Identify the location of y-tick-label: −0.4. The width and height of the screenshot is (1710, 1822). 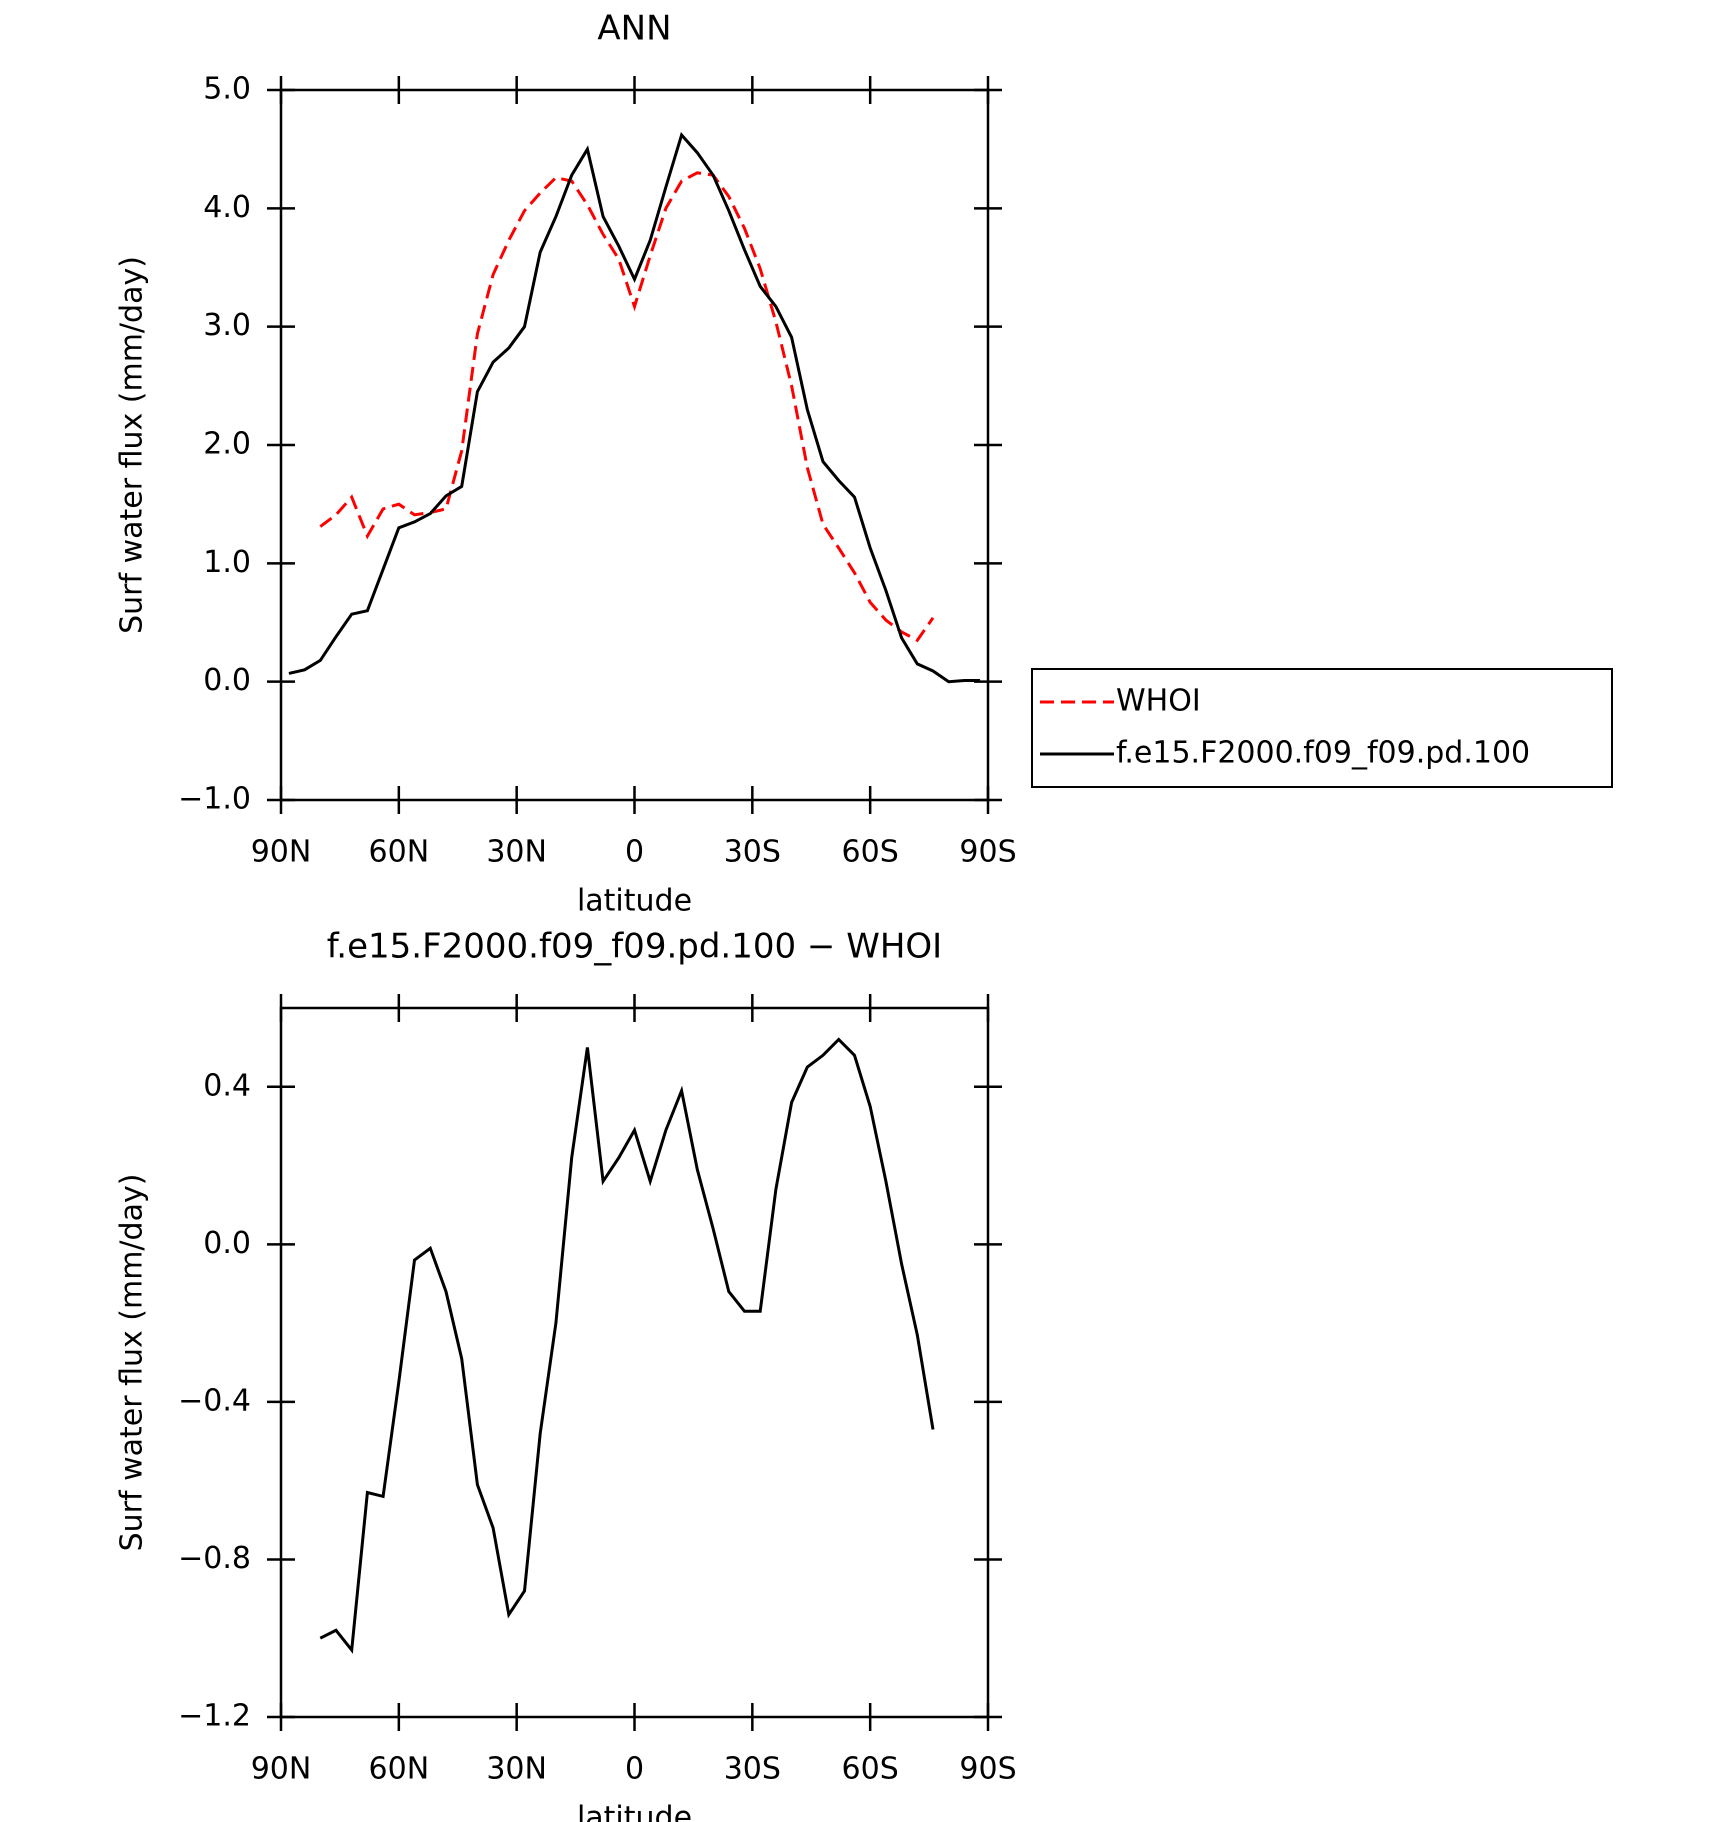
(214, 1400).